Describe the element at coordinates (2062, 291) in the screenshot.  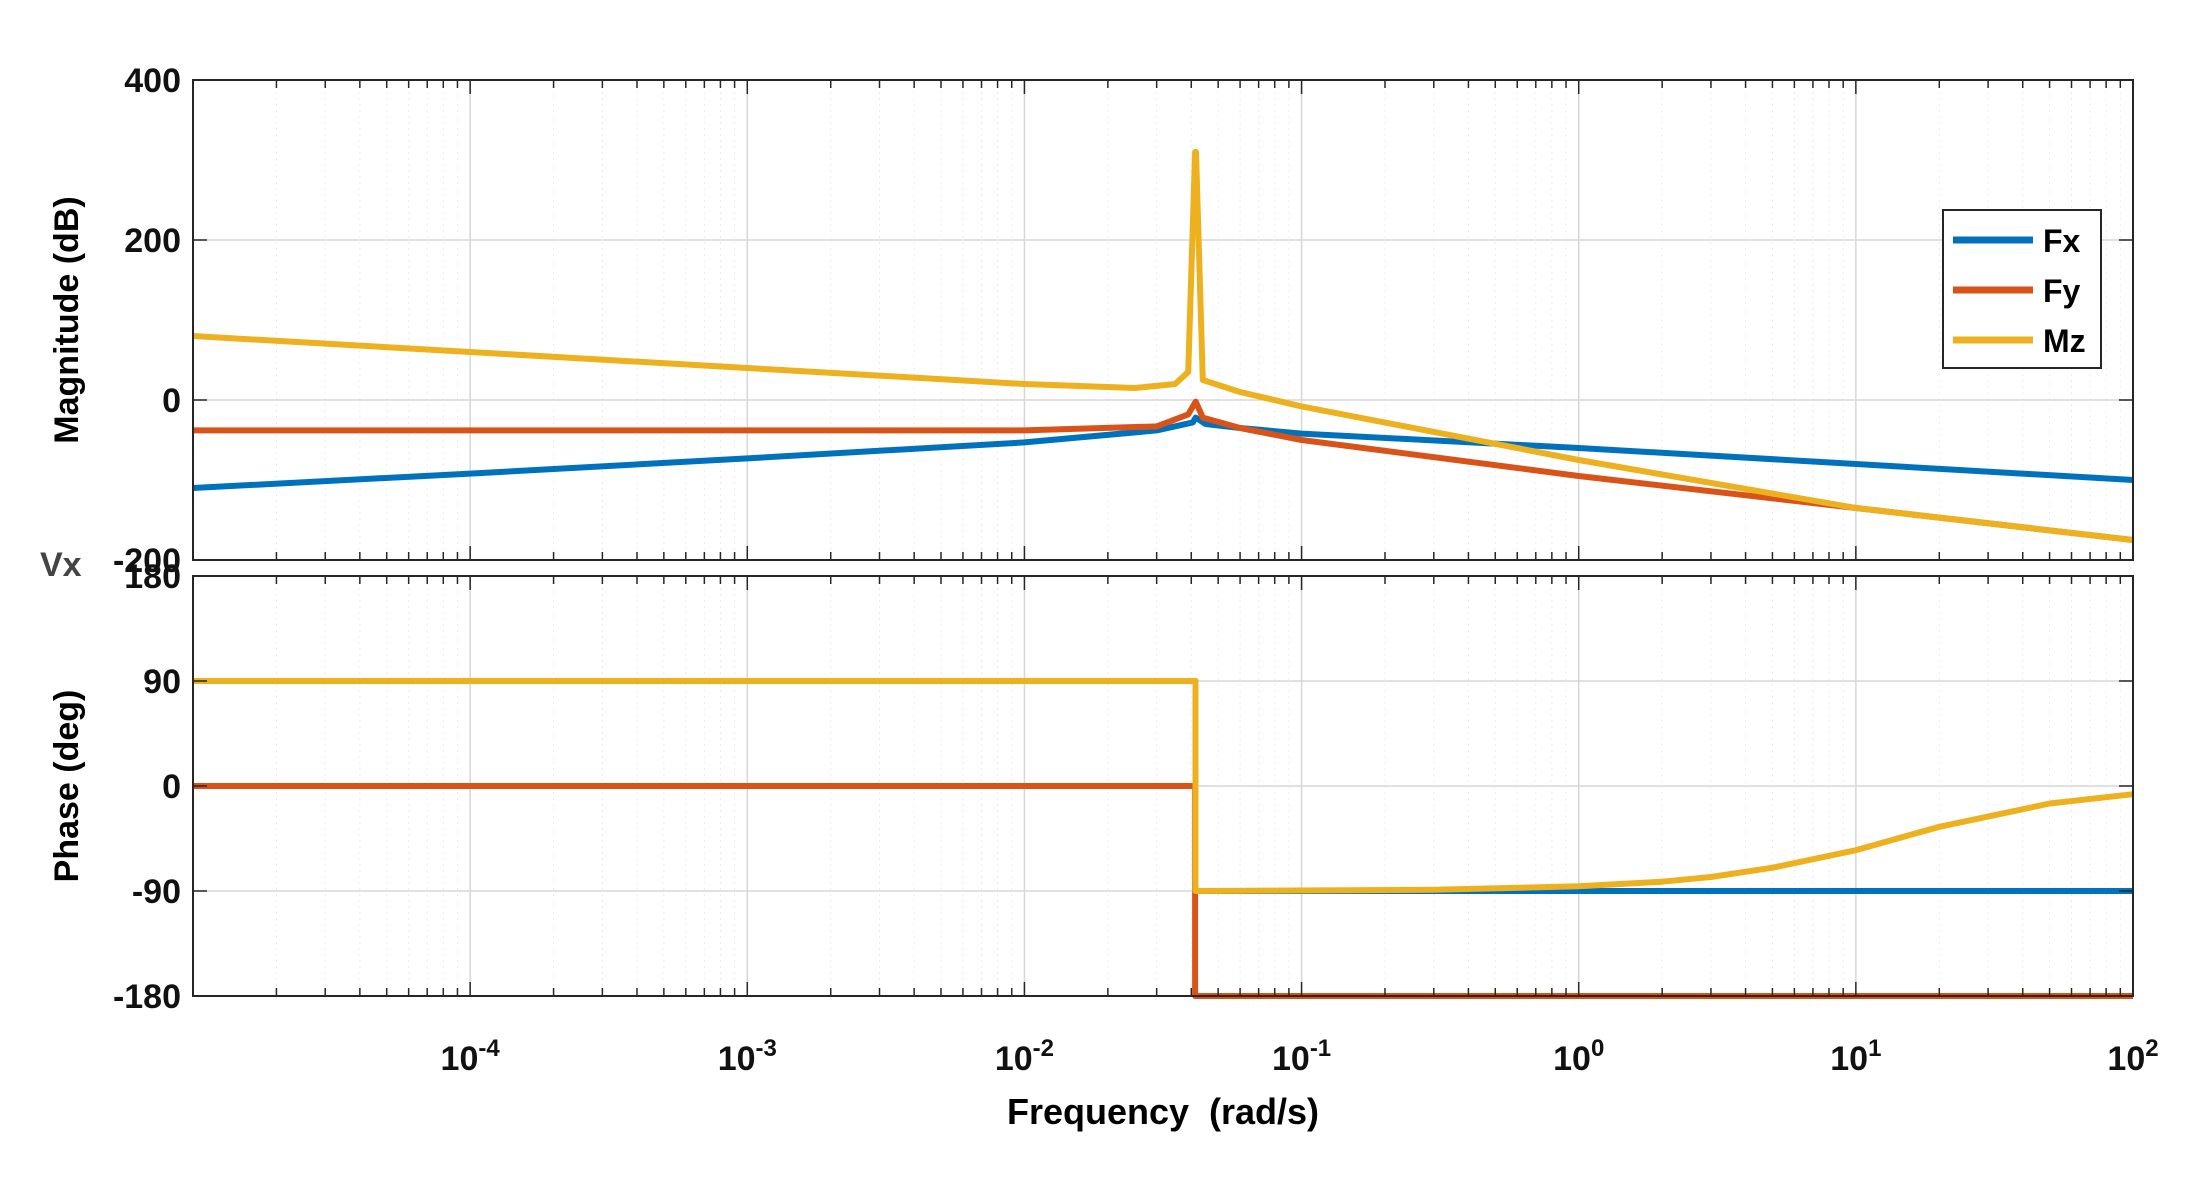
I see `legend-label-fy: Fy` at that location.